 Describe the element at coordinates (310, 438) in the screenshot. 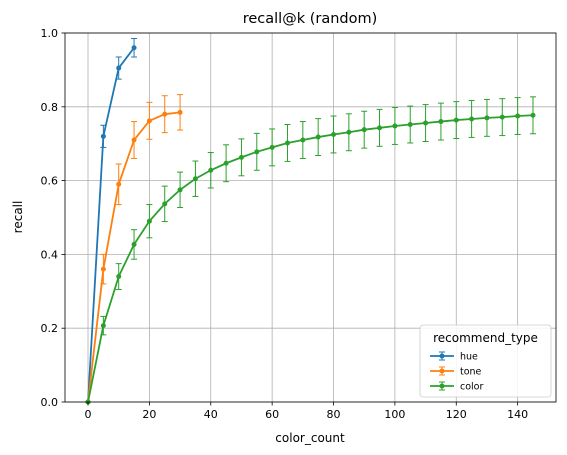

I see `x-axis-label: color_count` at that location.